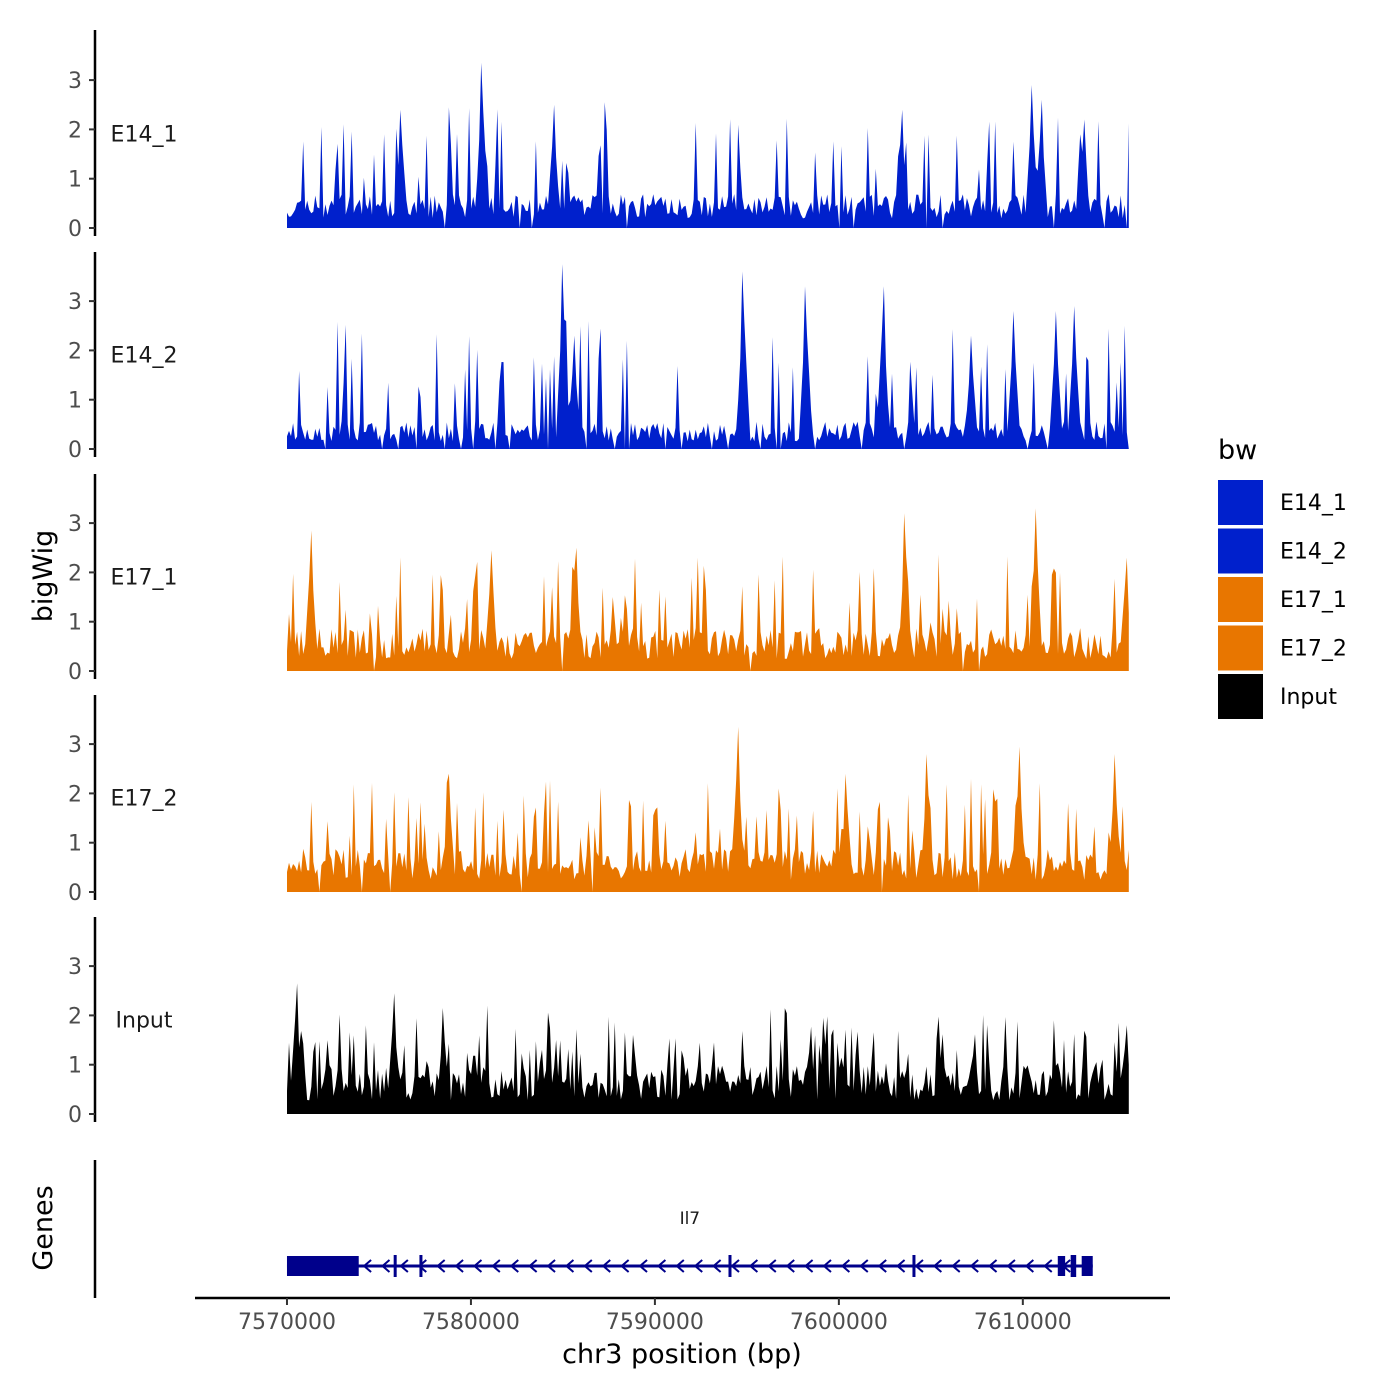  Describe the element at coordinates (144, 1020) in the screenshot. I see `track-label: Input` at that location.